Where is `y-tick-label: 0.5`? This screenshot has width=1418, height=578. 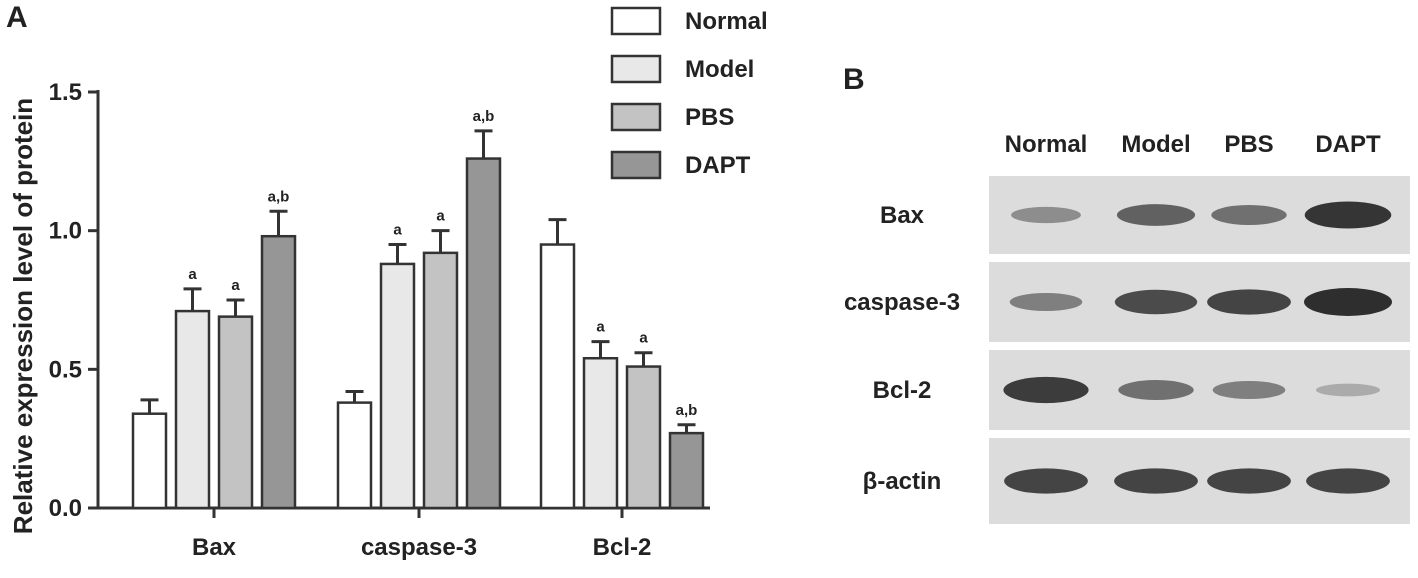 y-tick-label: 0.5 is located at coordinates (65, 369).